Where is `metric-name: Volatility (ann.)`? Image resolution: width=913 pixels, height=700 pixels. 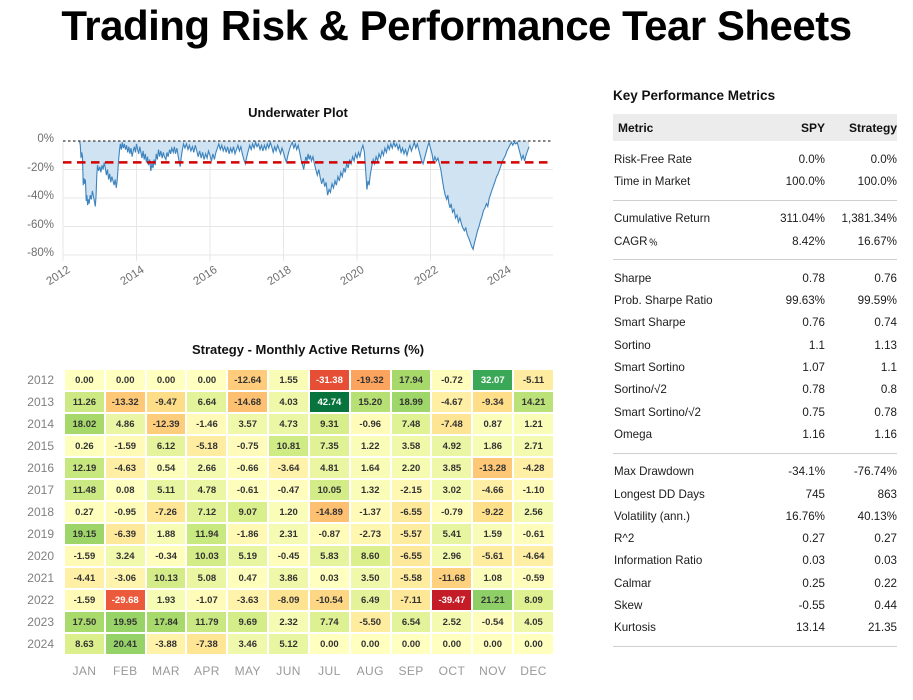 metric-name: Volatility (ann.) is located at coordinates (652, 516).